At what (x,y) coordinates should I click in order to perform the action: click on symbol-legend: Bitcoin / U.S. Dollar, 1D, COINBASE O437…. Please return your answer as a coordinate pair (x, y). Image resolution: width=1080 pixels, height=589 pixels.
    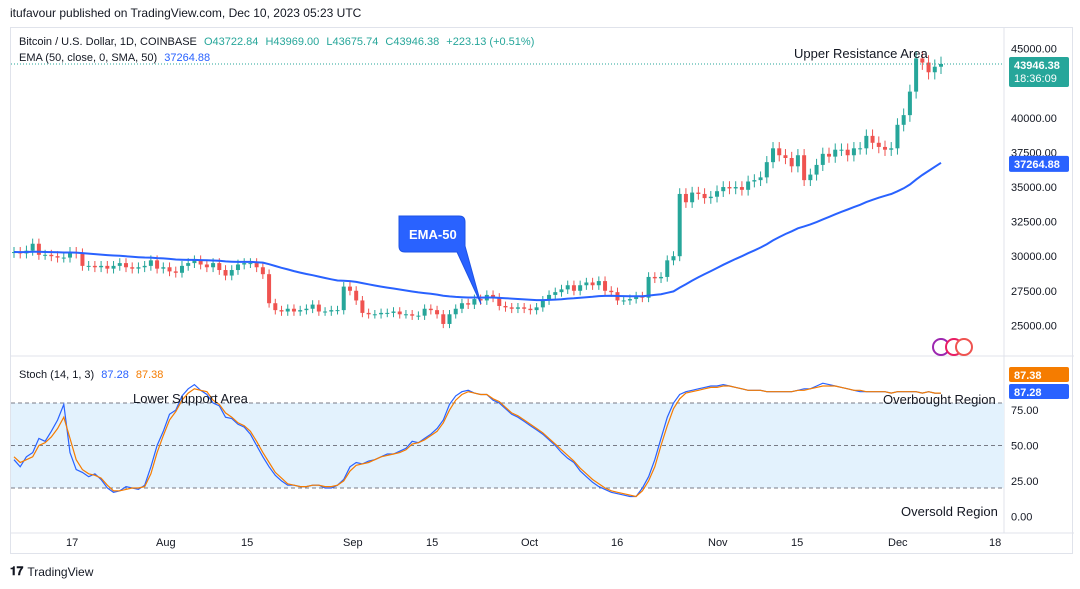
    Looking at the image, I should click on (278, 42).